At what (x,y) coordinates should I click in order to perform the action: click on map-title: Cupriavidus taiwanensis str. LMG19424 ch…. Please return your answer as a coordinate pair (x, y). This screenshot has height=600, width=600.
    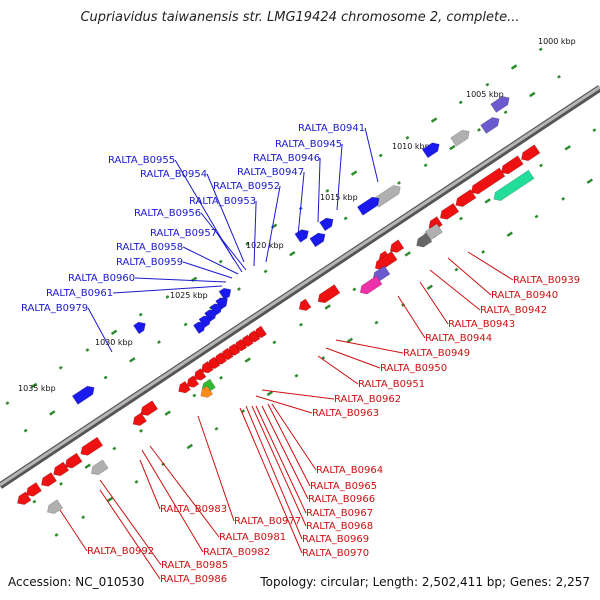
    Looking at the image, I should click on (300, 17).